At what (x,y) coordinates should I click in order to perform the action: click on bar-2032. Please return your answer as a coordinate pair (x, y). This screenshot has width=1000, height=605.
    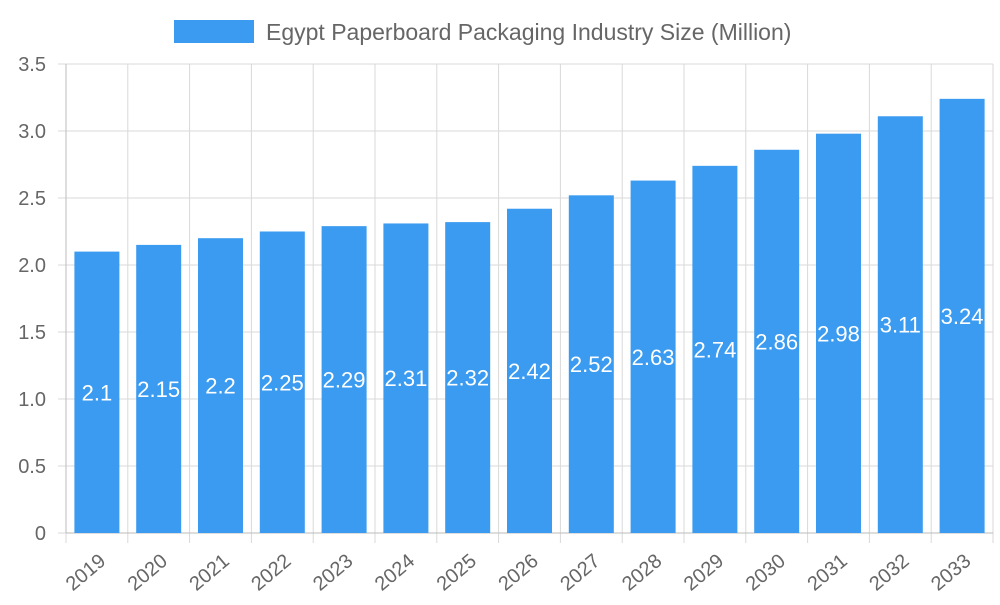
    Looking at the image, I should click on (900, 324).